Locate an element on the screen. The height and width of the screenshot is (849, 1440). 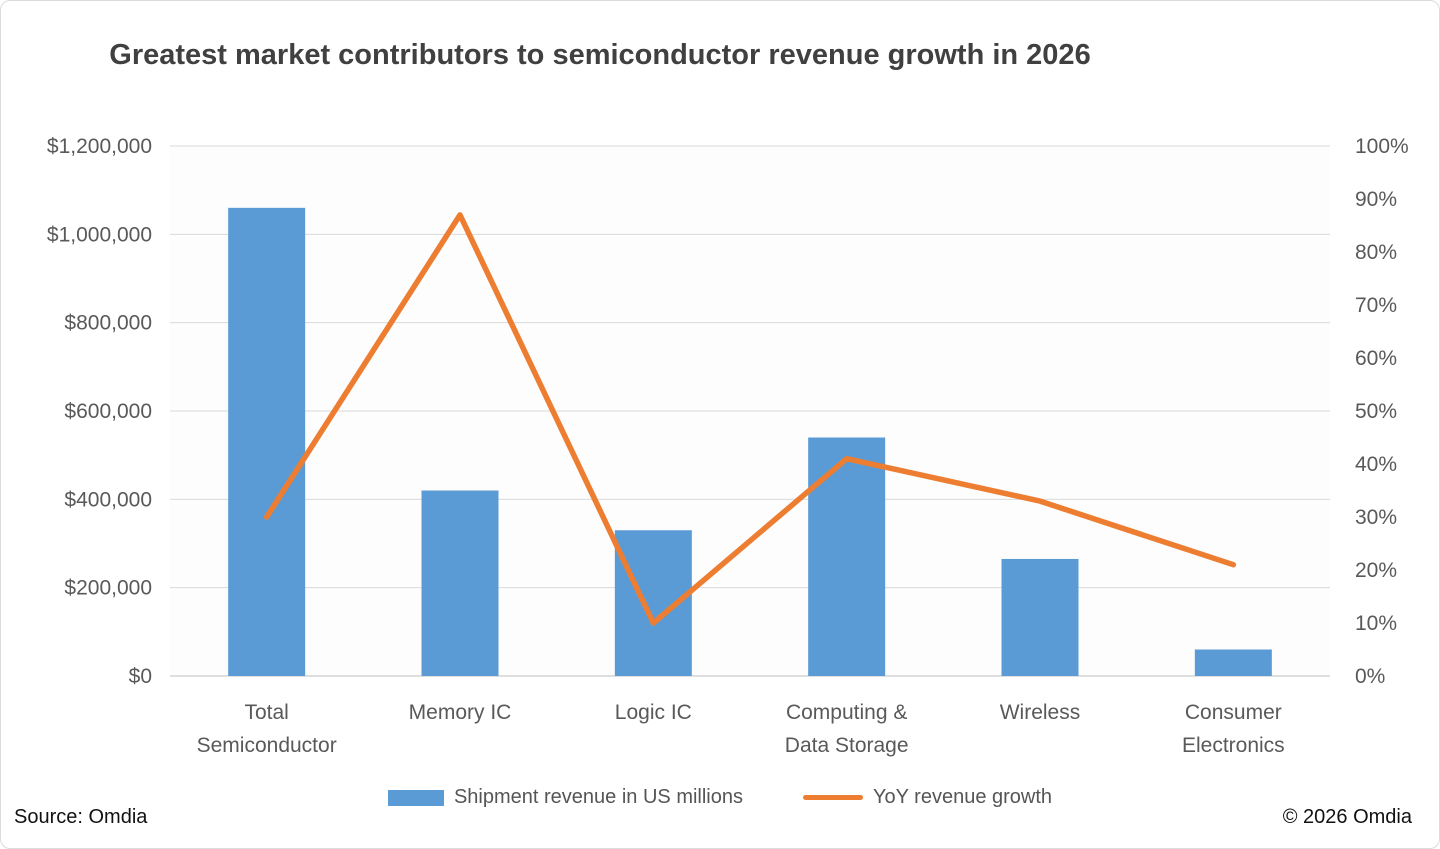
left-axis-tick-label: $1,200,000 is located at coordinates (99, 146).